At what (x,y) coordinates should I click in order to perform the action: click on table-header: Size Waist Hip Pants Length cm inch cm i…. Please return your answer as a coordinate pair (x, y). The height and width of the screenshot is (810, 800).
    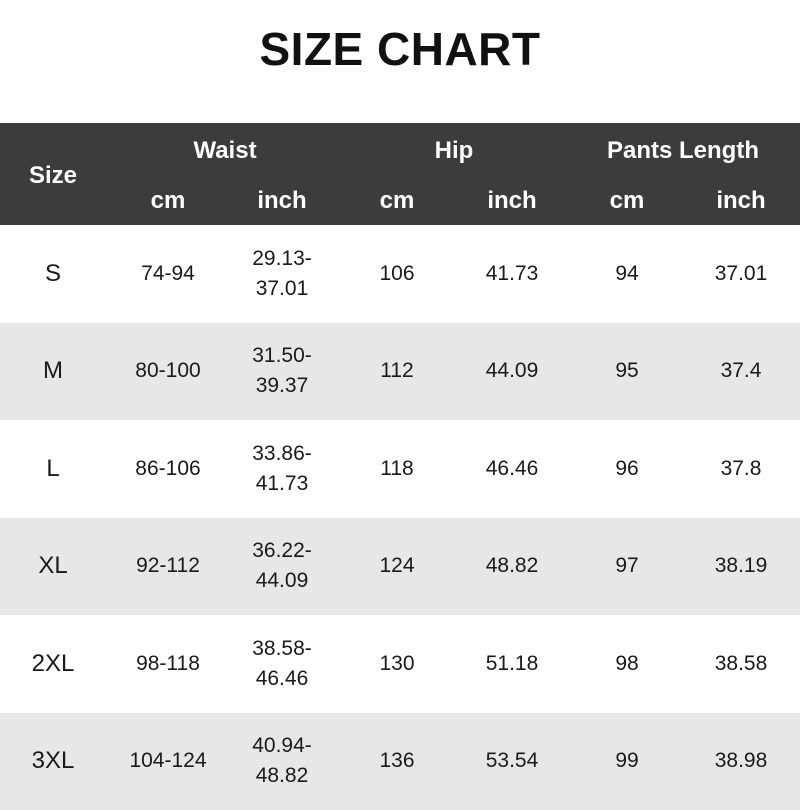
    Looking at the image, I should click on (400, 174).